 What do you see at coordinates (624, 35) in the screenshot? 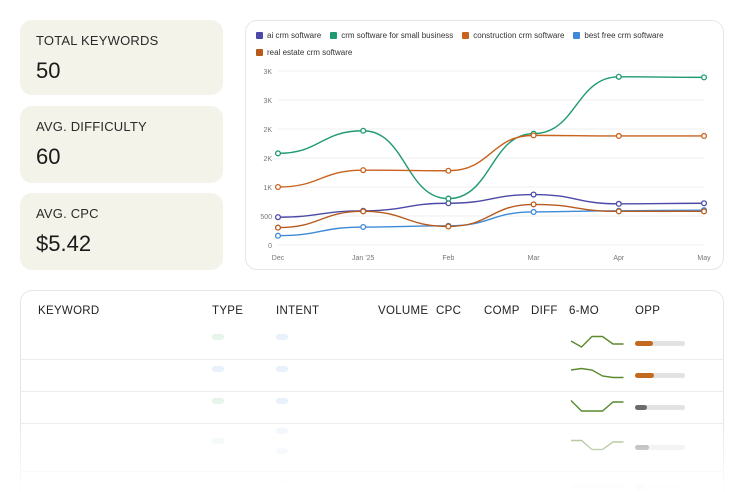
I see `legend-label: best free crm software` at bounding box center [624, 35].